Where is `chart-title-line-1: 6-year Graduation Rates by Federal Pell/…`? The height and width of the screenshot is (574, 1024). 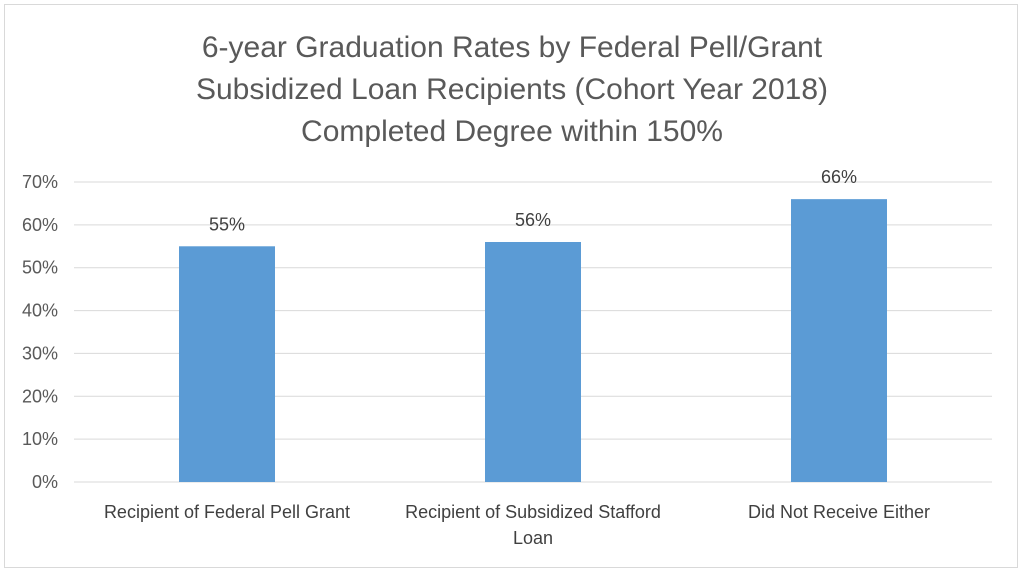
chart-title-line-1: 6-year Graduation Rates by Federal Pell/… is located at coordinates (512, 47).